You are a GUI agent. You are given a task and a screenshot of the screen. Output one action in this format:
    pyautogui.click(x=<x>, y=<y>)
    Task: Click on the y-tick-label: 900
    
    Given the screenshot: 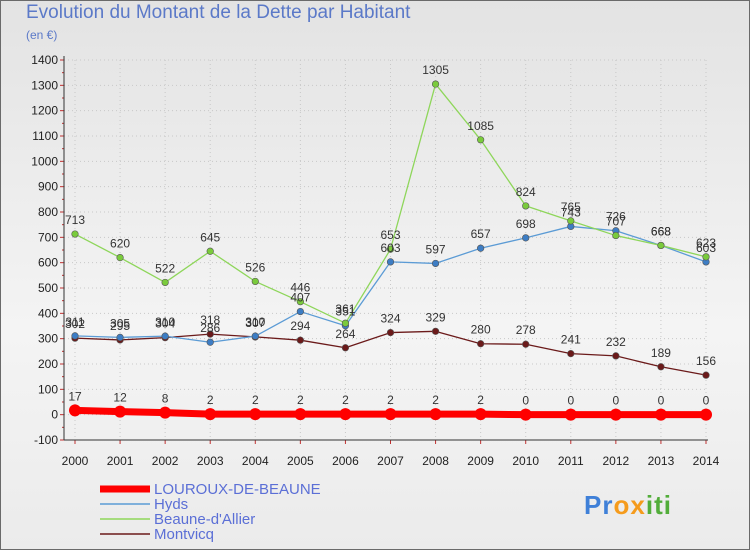 What is the action you would take?
    pyautogui.click(x=48, y=187)
    